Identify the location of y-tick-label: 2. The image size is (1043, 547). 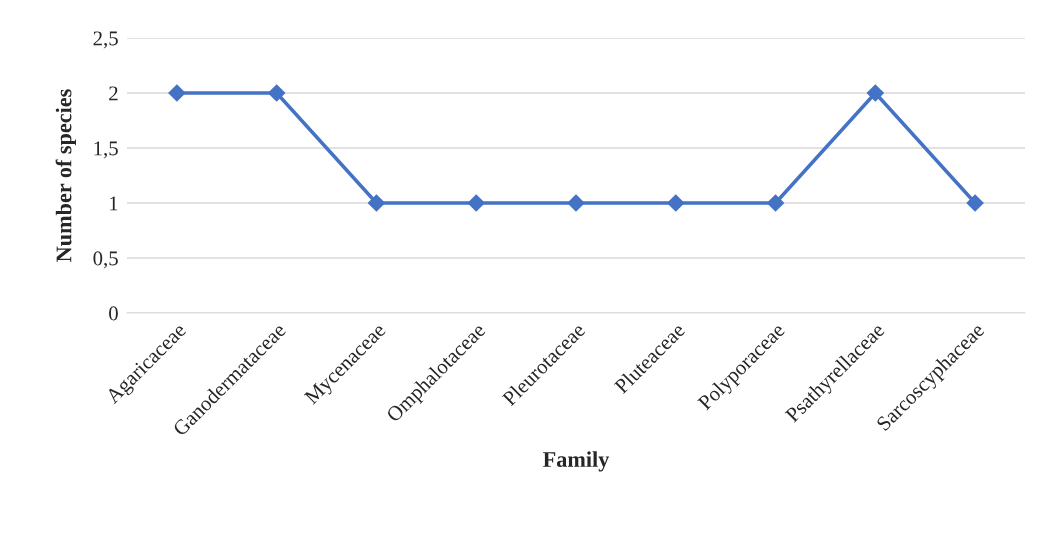
(113, 93).